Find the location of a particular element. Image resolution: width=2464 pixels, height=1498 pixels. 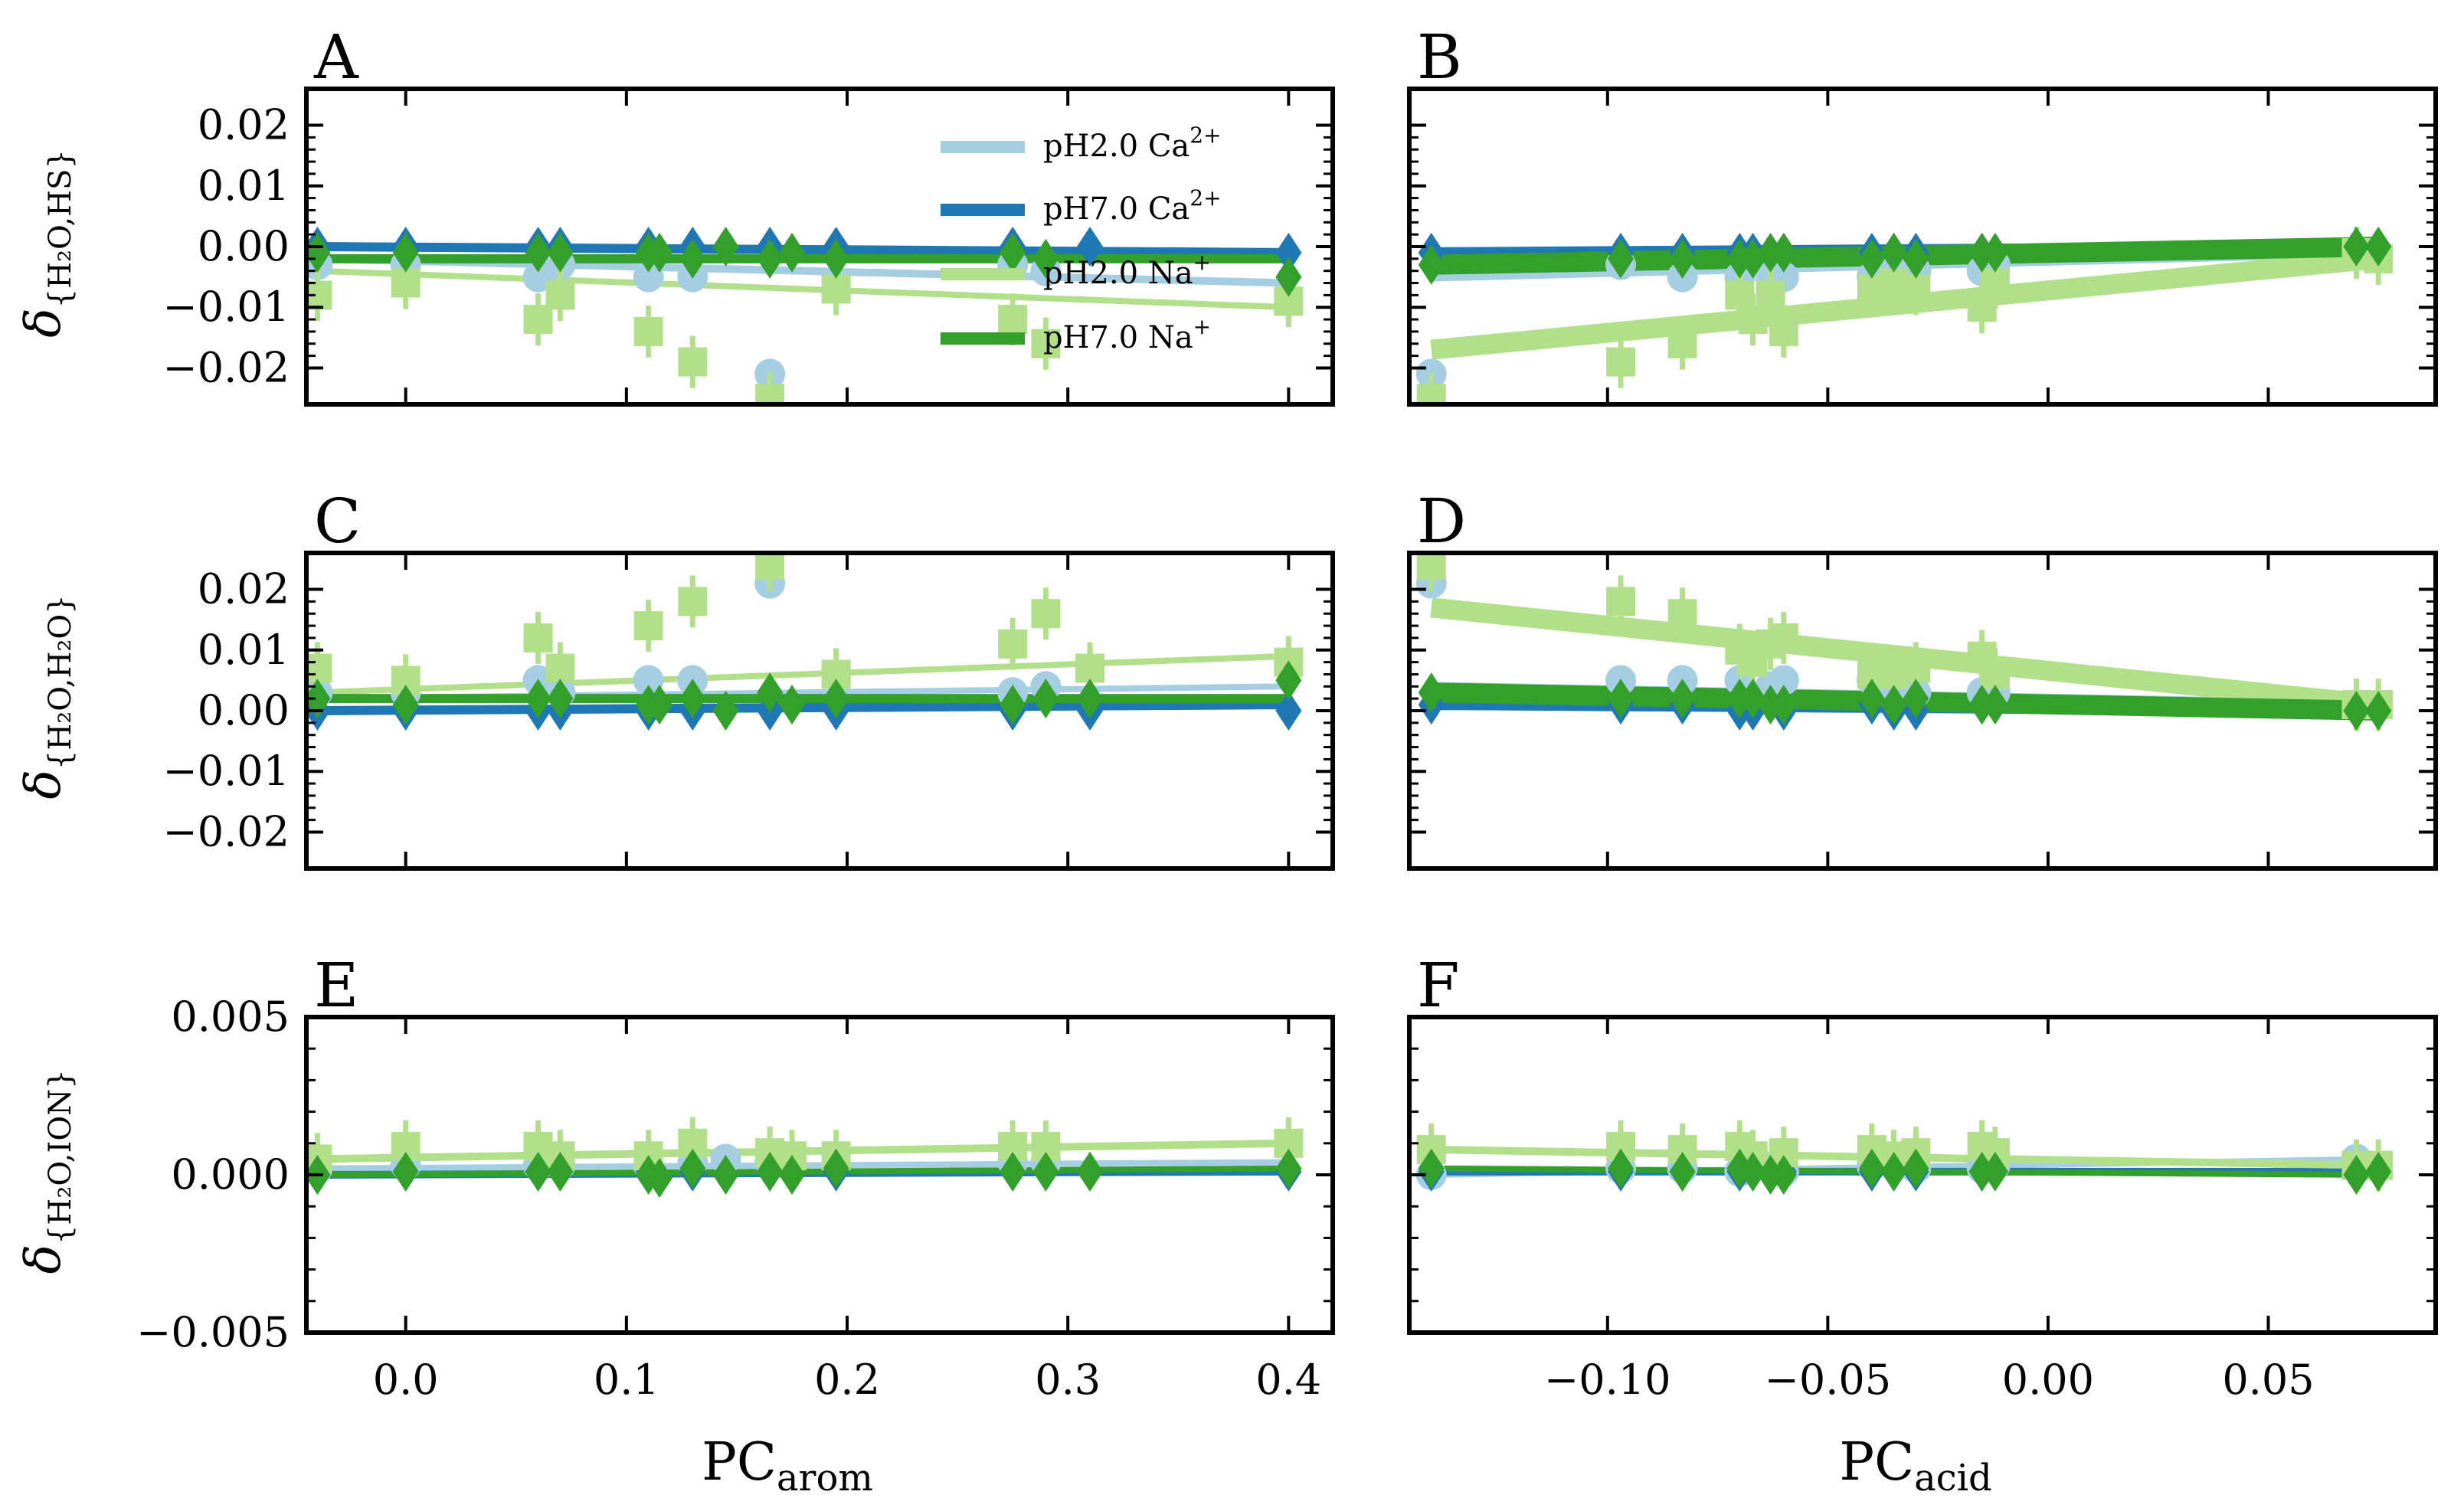

panel-label-E: E is located at coordinates (336, 985).